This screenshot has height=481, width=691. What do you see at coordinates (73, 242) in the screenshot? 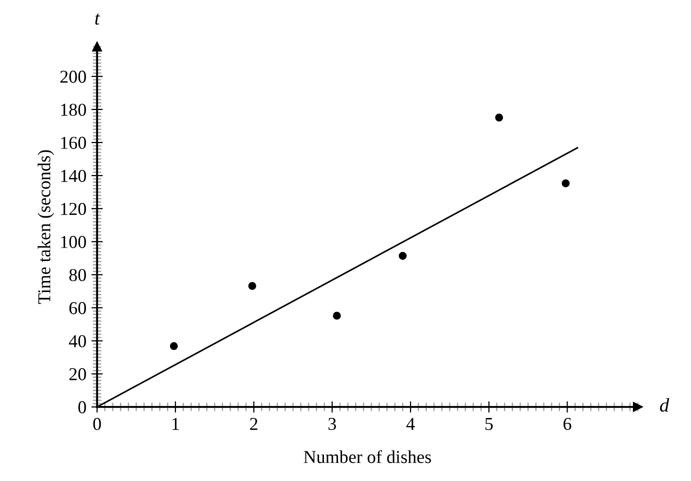
I see `y-tick-label: 100` at bounding box center [73, 242].